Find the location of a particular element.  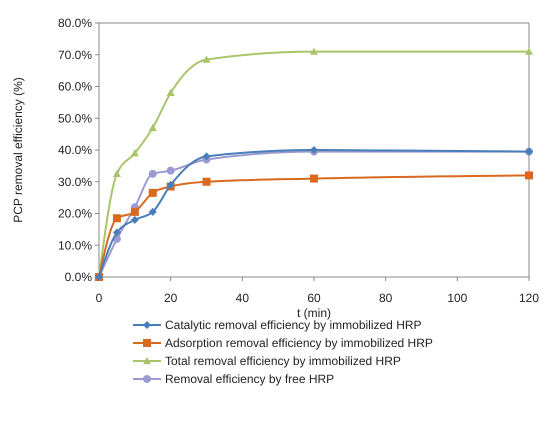

y-axis-title: PCP removal efficiency (%) is located at coordinates (18, 150).